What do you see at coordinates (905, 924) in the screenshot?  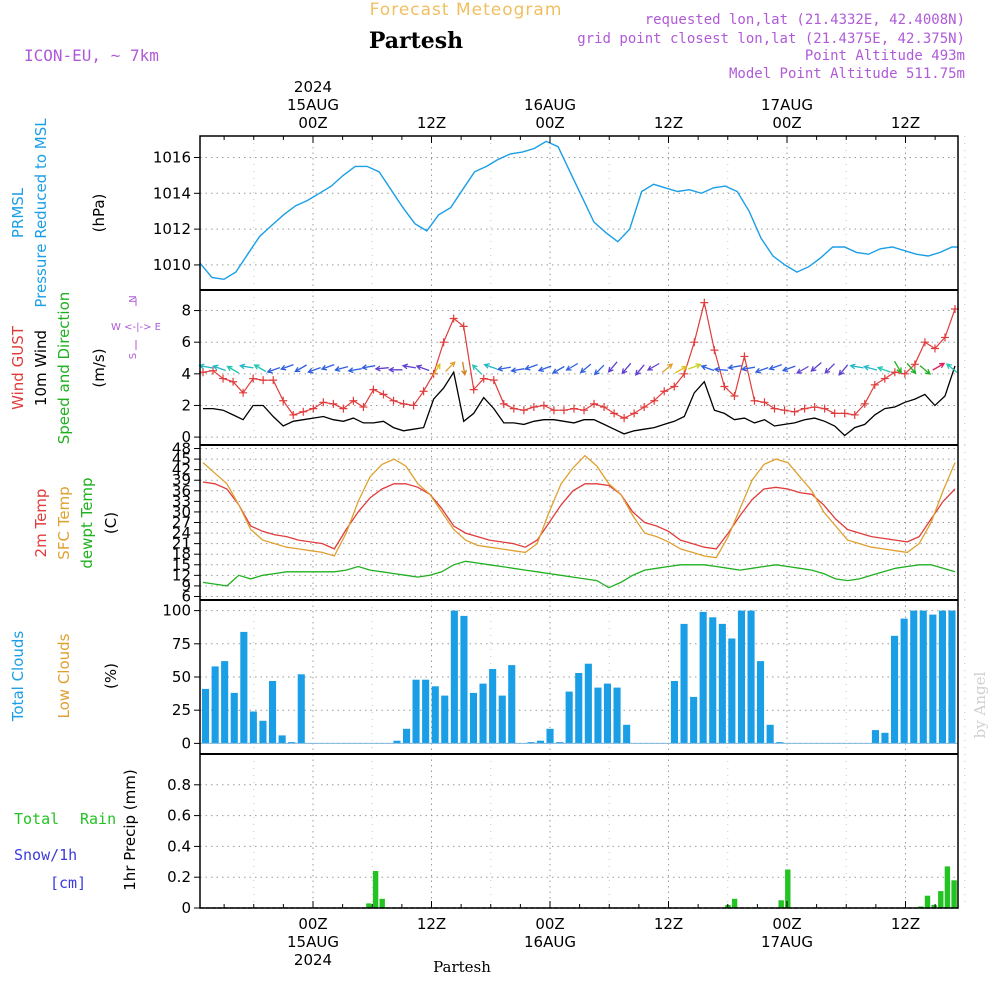 I see `bottom-time-label: 12Z` at bounding box center [905, 924].